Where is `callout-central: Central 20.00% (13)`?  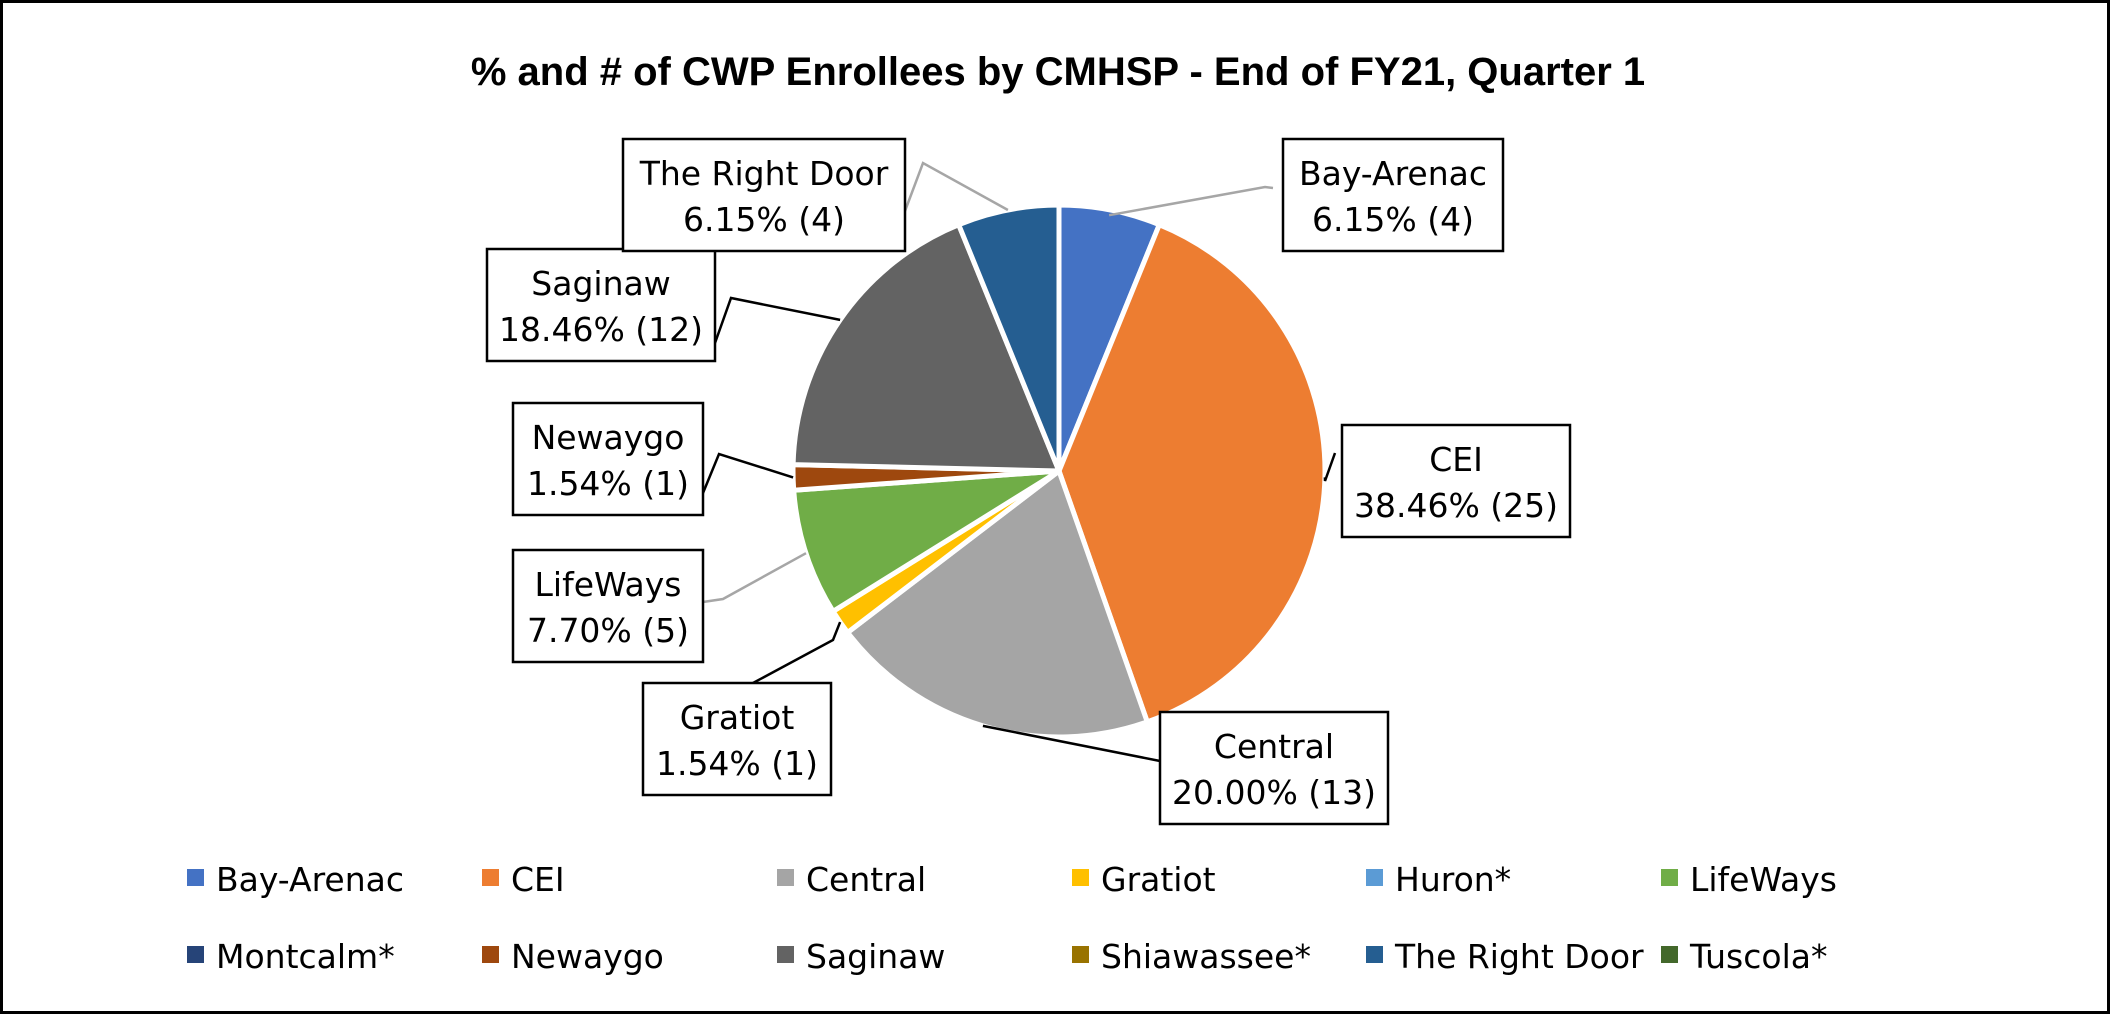 callout-central: Central 20.00% (13) is located at coordinates (1274, 768).